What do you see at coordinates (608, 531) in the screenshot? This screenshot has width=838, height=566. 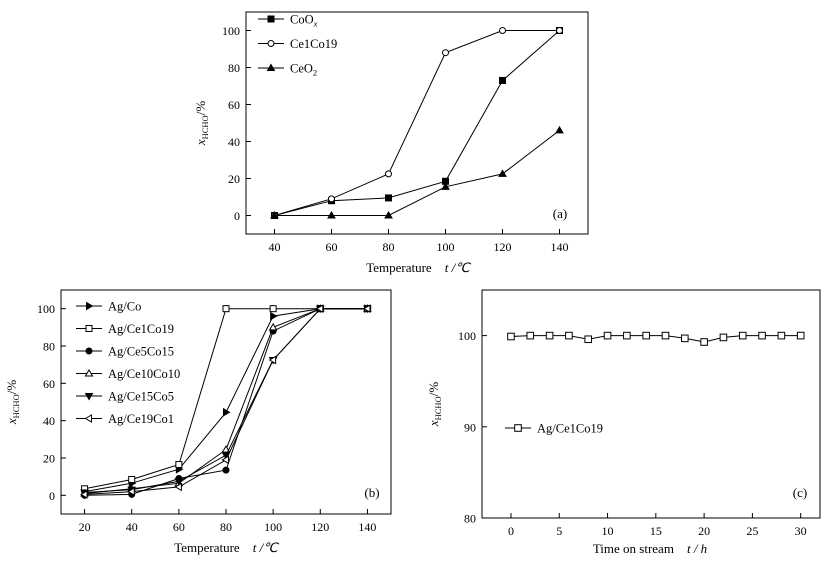 I see `x-tick-label: 10` at bounding box center [608, 531].